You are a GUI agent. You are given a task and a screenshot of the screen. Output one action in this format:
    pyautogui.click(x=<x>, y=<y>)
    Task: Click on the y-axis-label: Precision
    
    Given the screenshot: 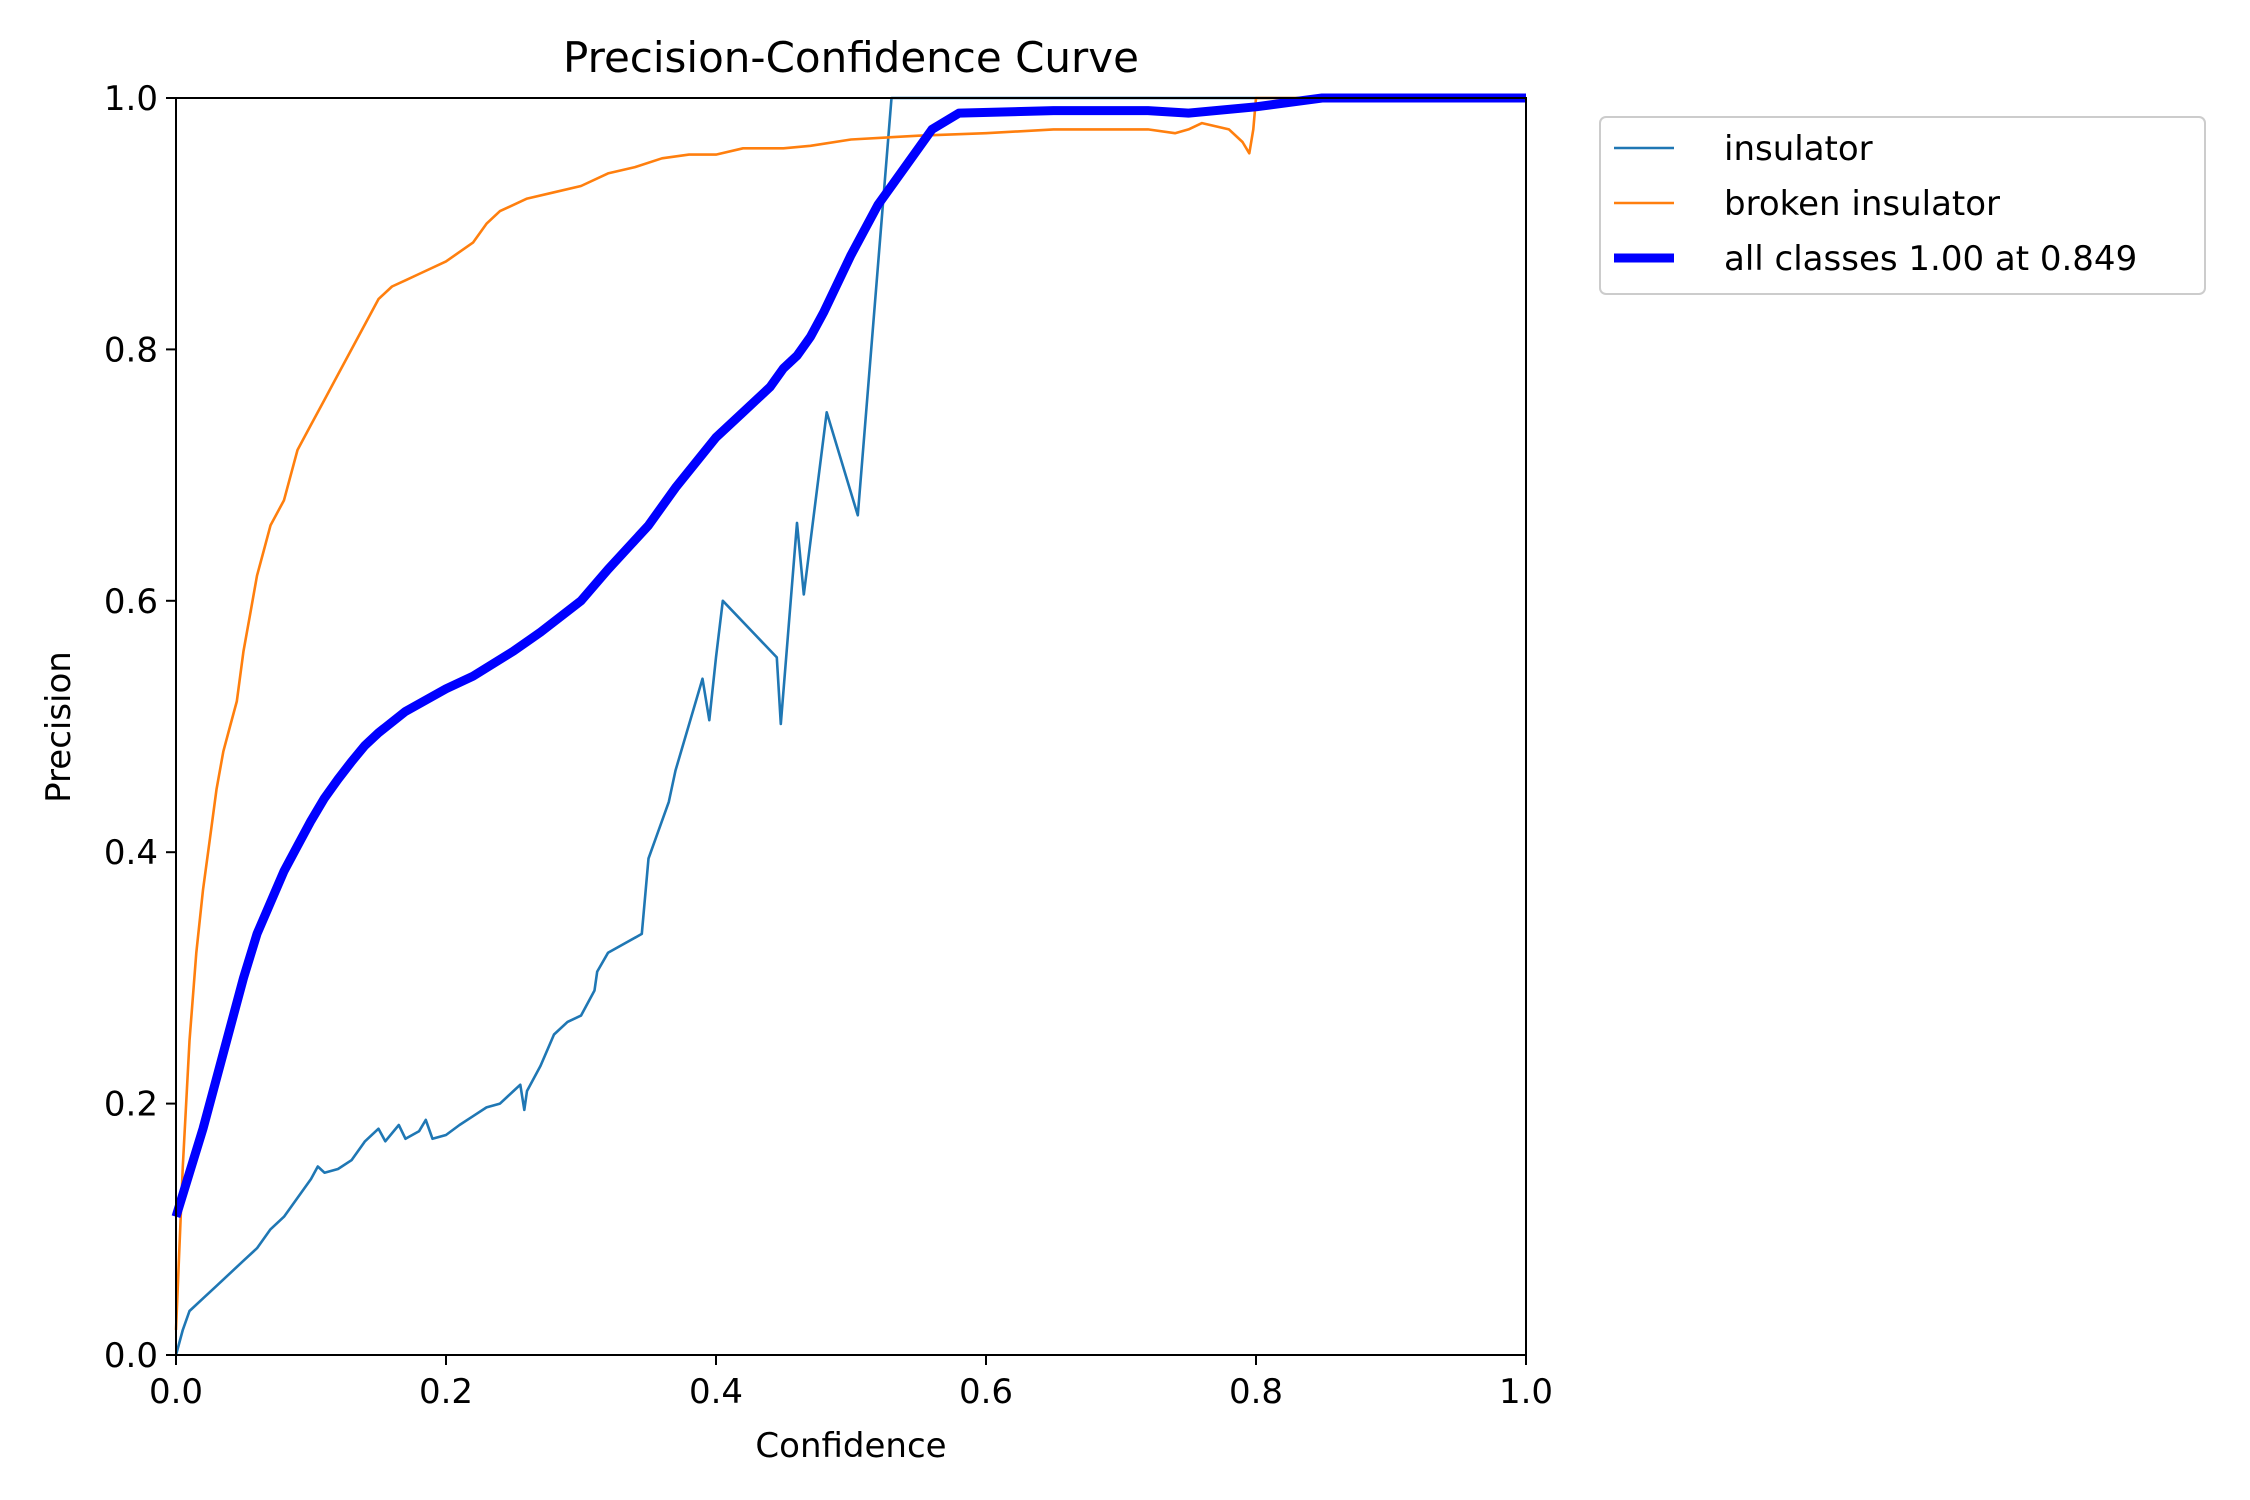 What is the action you would take?
    pyautogui.click(x=59, y=727)
    